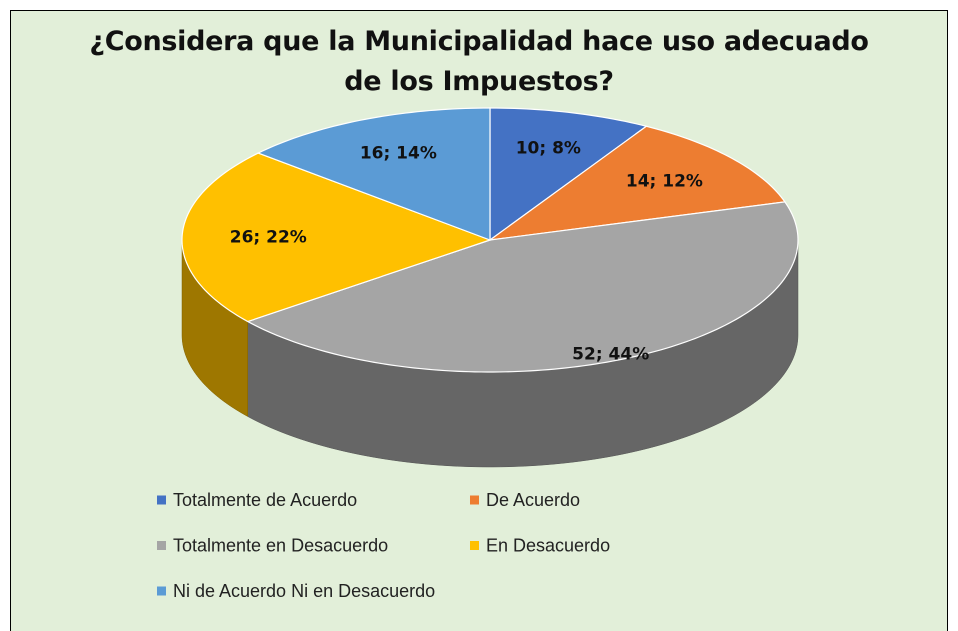 This screenshot has width=958, height=631. What do you see at coordinates (268, 237) in the screenshot?
I see `data-label: 26; 22%` at bounding box center [268, 237].